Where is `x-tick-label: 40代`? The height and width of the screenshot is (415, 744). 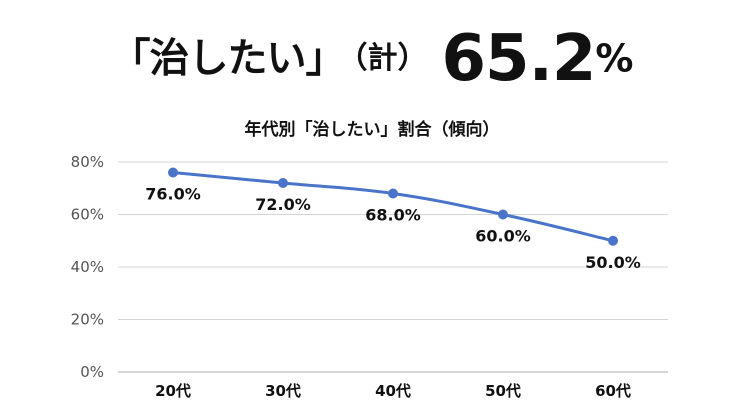
x-tick-label: 40代 is located at coordinates (393, 391).